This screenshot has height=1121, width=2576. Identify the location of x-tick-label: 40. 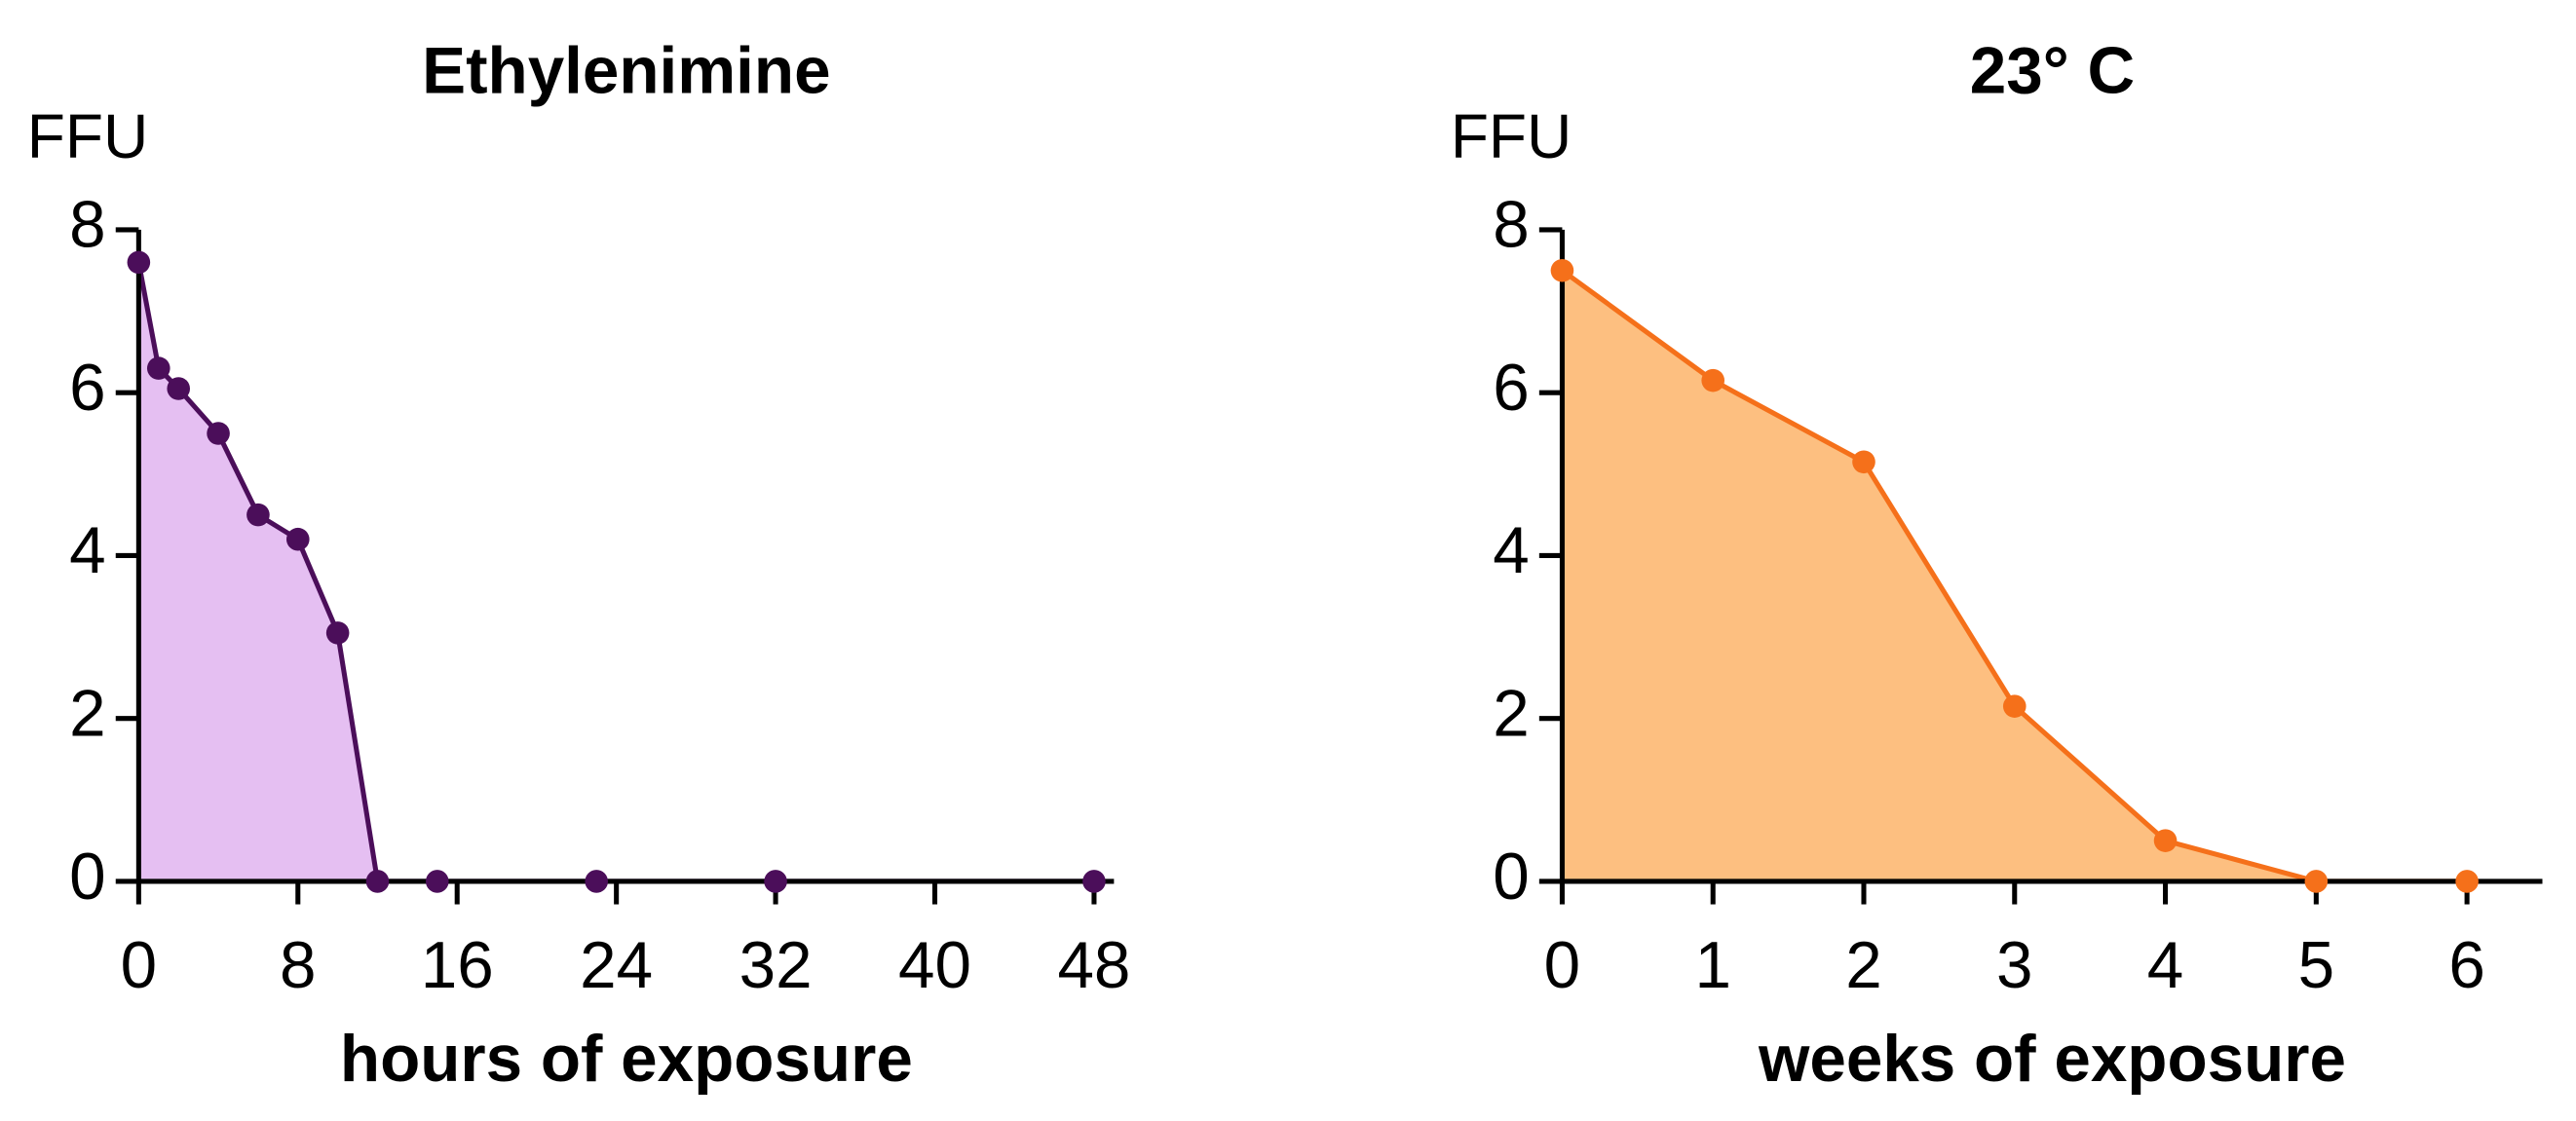
(934, 966).